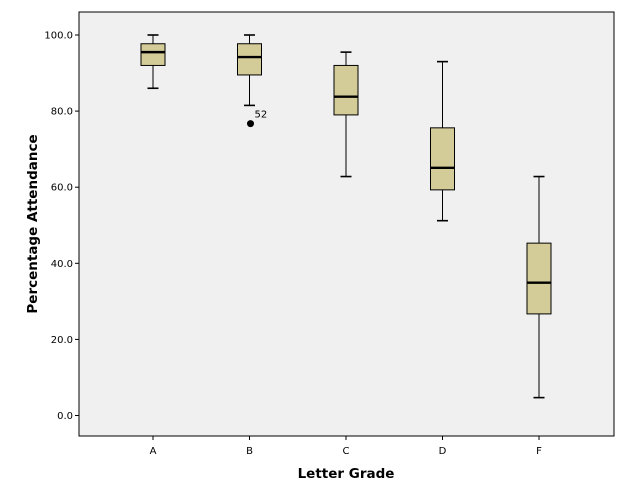  What do you see at coordinates (61, 226) in the screenshot?
I see `y-axis: 0.0 20.0 40.0 60.0 80.0 100.0` at bounding box center [61, 226].